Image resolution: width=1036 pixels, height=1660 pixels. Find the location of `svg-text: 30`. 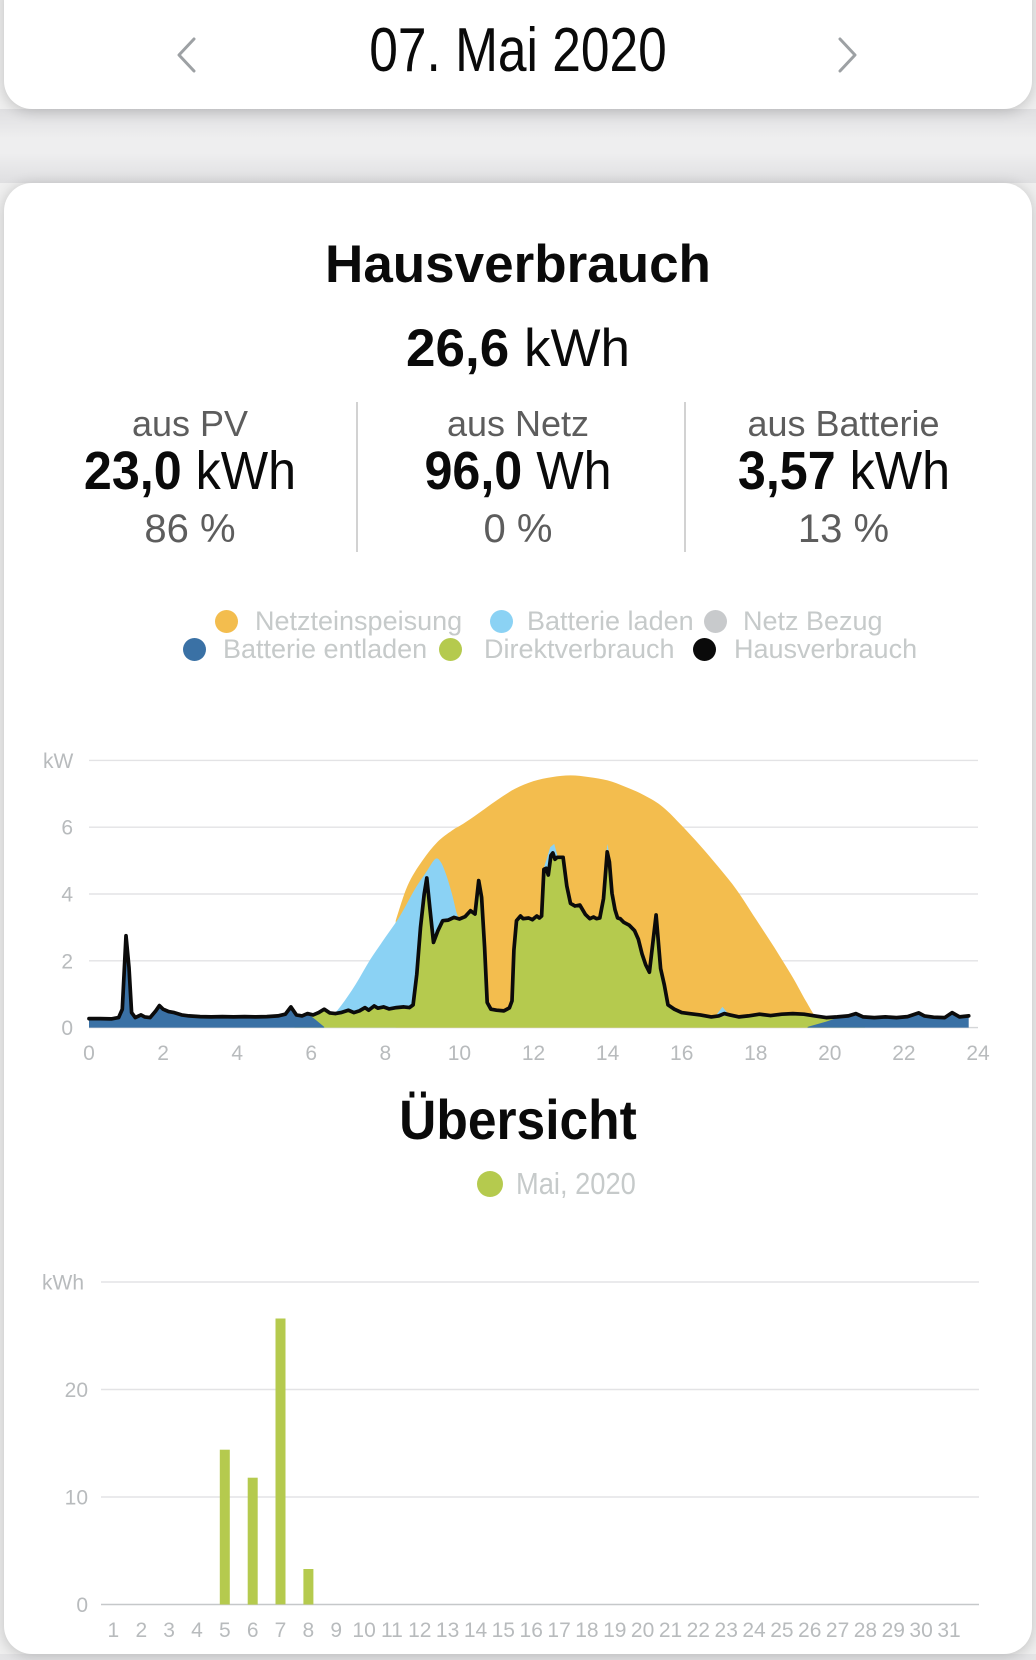

svg-text: 30 is located at coordinates (920, 1630).